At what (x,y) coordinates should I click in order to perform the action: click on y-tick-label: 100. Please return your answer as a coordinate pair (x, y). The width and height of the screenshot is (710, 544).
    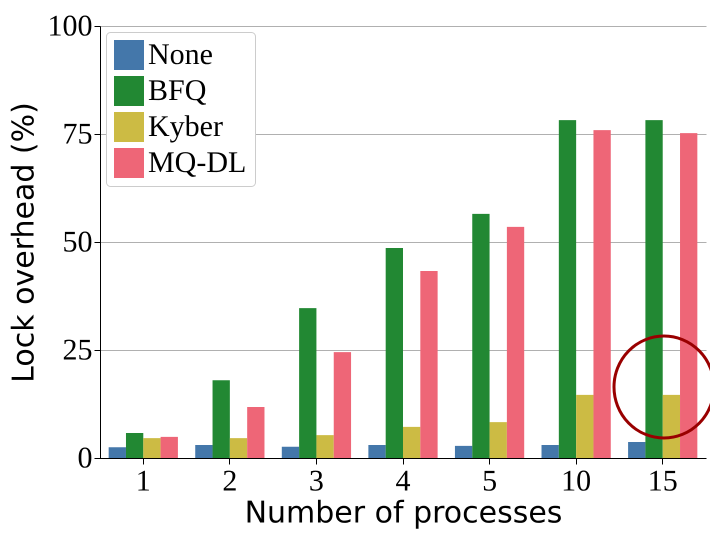
    Looking at the image, I should click on (70, 26).